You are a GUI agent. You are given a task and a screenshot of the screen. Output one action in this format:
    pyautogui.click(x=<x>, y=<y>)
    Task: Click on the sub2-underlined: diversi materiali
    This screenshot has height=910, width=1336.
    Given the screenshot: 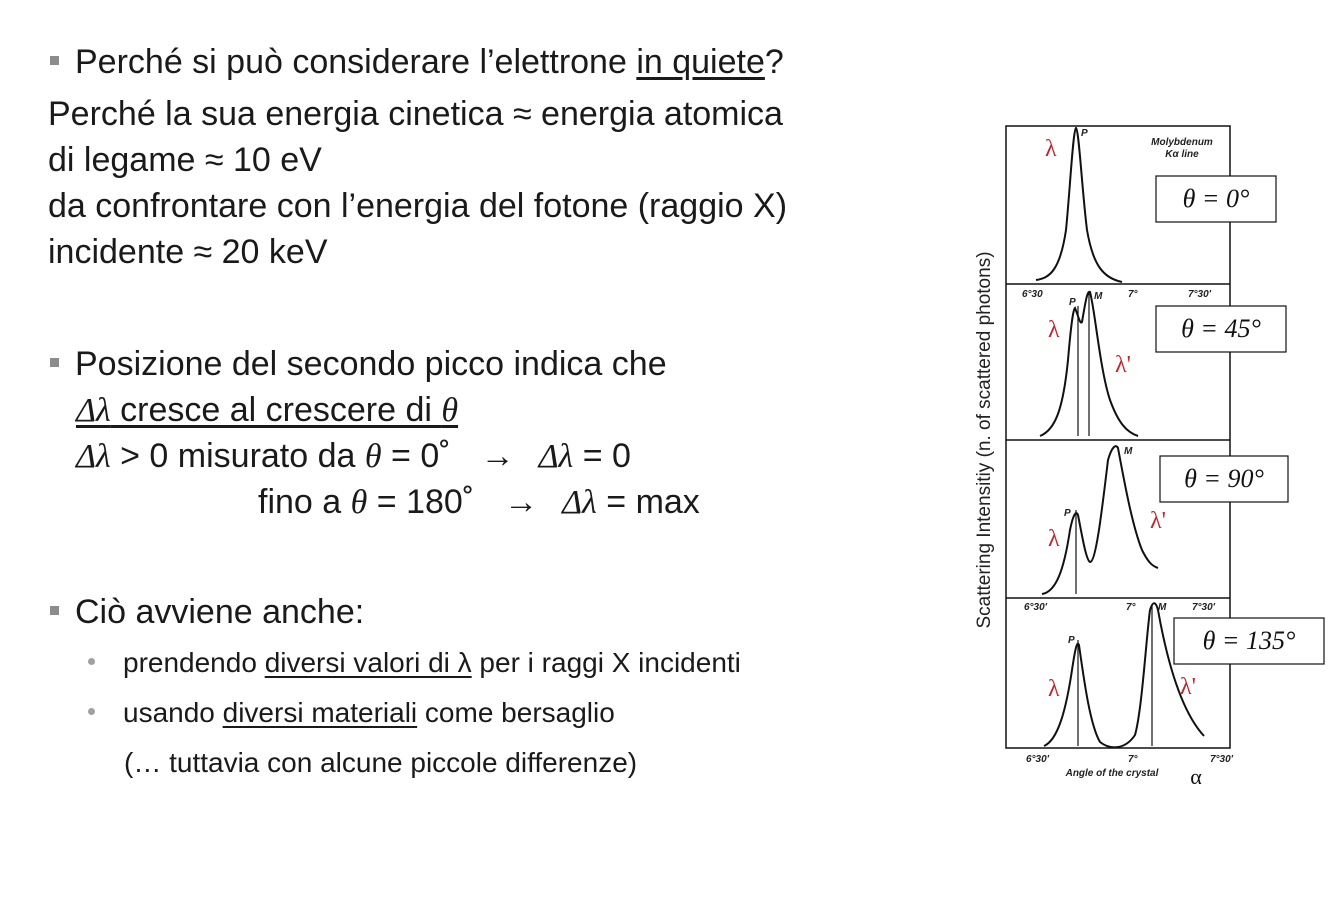 What is the action you would take?
    pyautogui.click(x=320, y=712)
    